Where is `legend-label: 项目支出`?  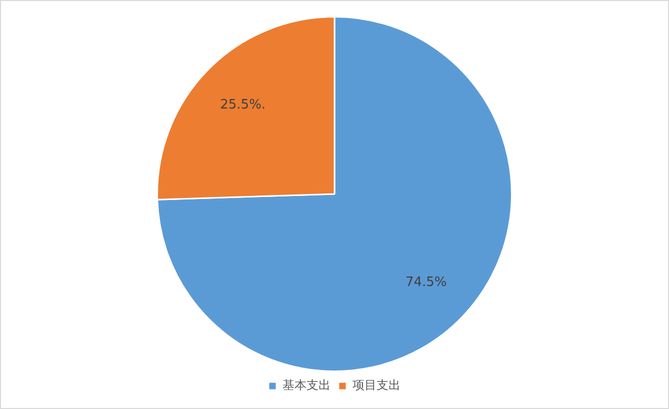
legend-label: 项目支出 is located at coordinates (376, 385).